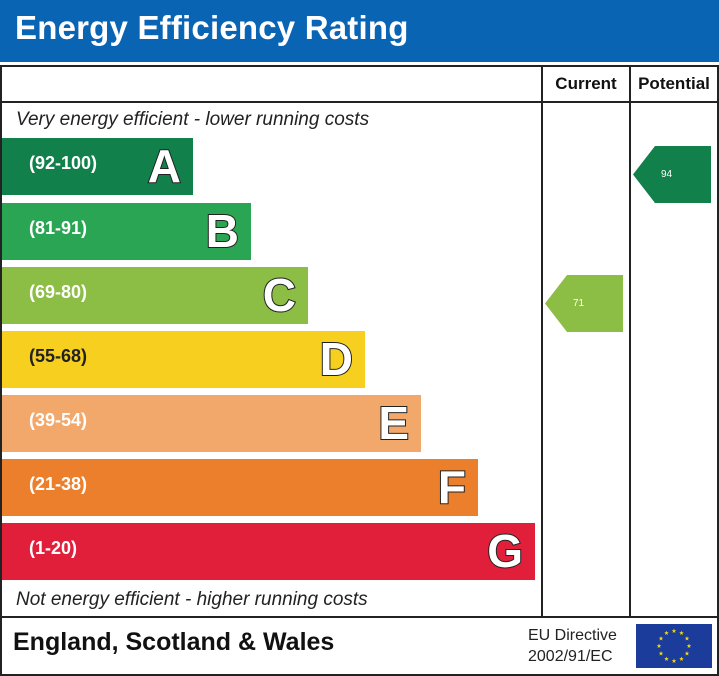  I want to click on band-b: (81-91) B, so click(126, 231).